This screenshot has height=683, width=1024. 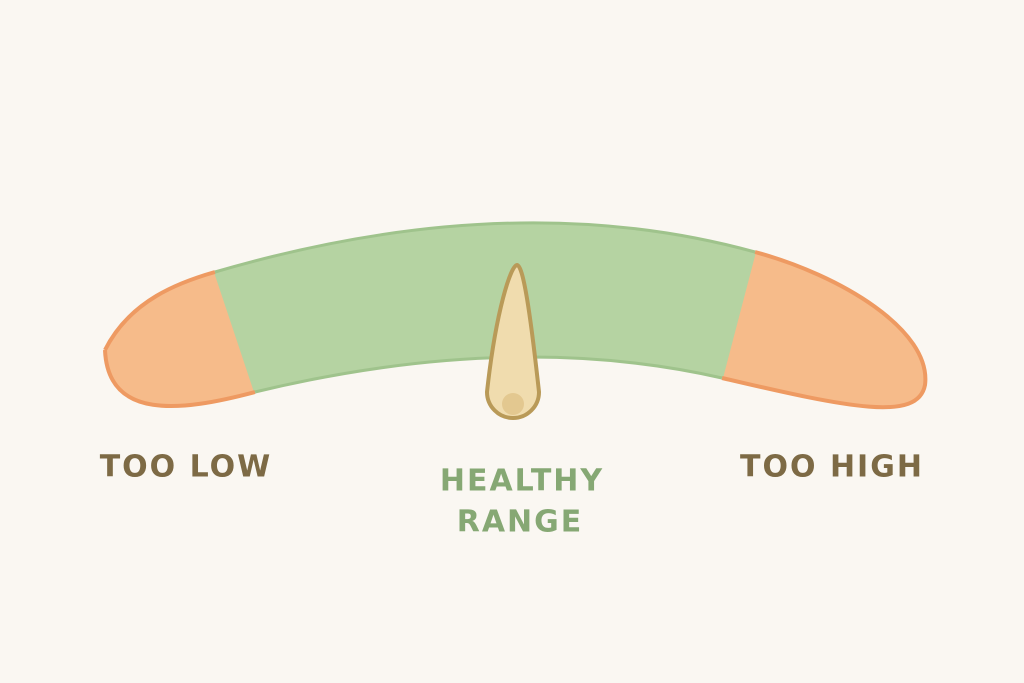 I want to click on needle, so click(x=513, y=341).